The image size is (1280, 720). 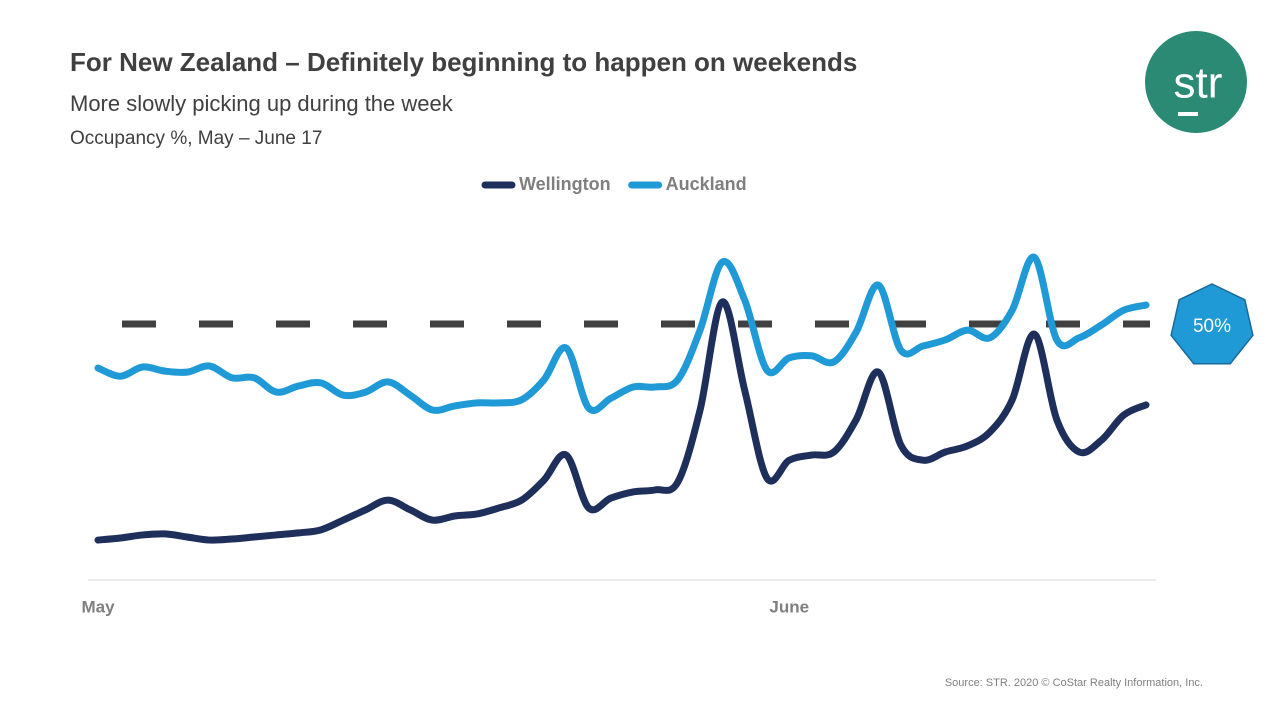 What do you see at coordinates (1188, 114) in the screenshot?
I see `logo-underline` at bounding box center [1188, 114].